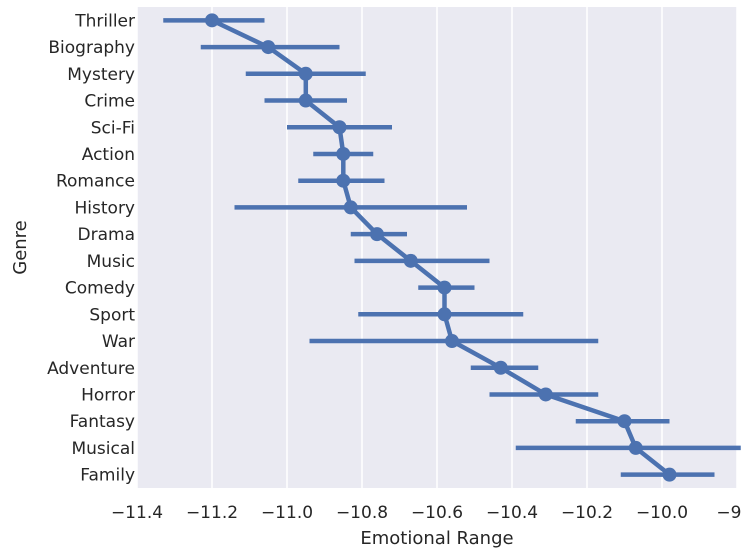  Describe the element at coordinates (212, 20) in the screenshot. I see `point-thriller` at that location.